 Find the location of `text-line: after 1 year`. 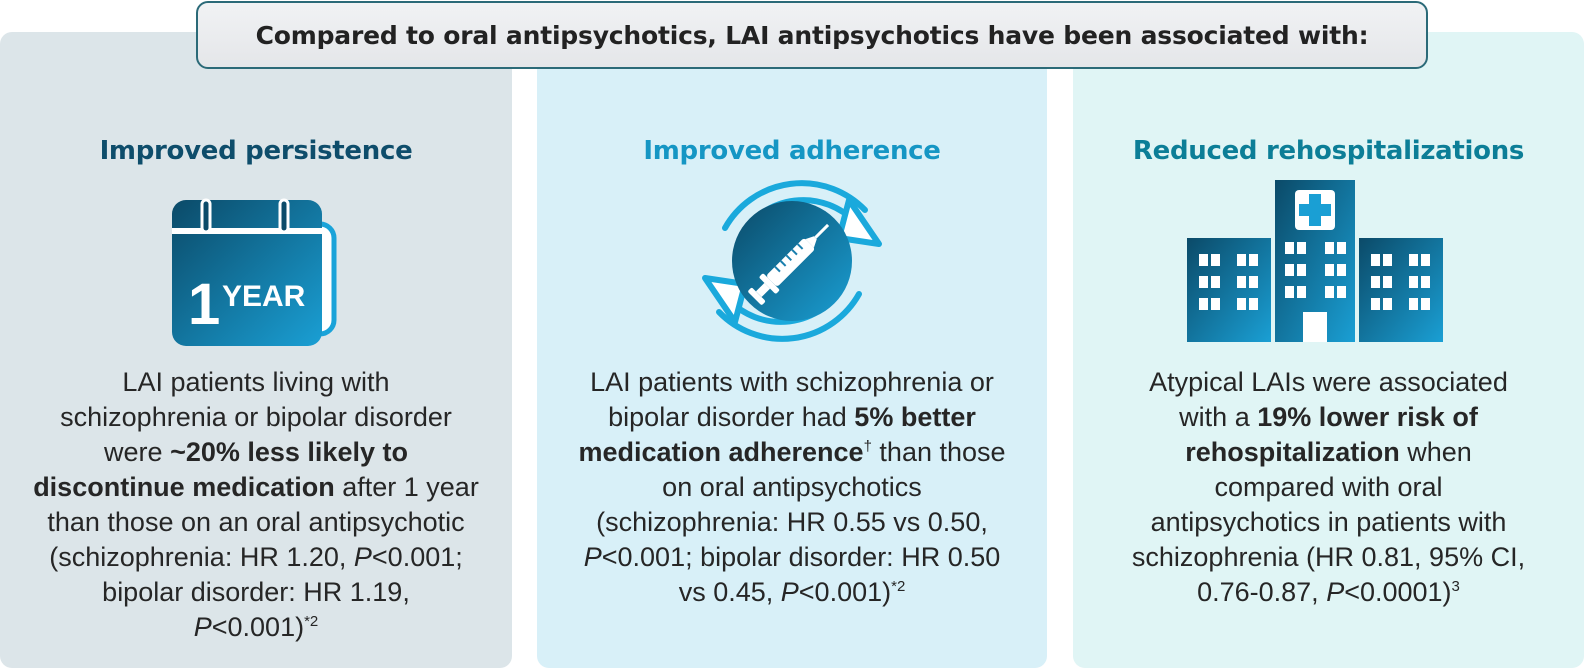

text-line: after 1 year is located at coordinates (406, 487).